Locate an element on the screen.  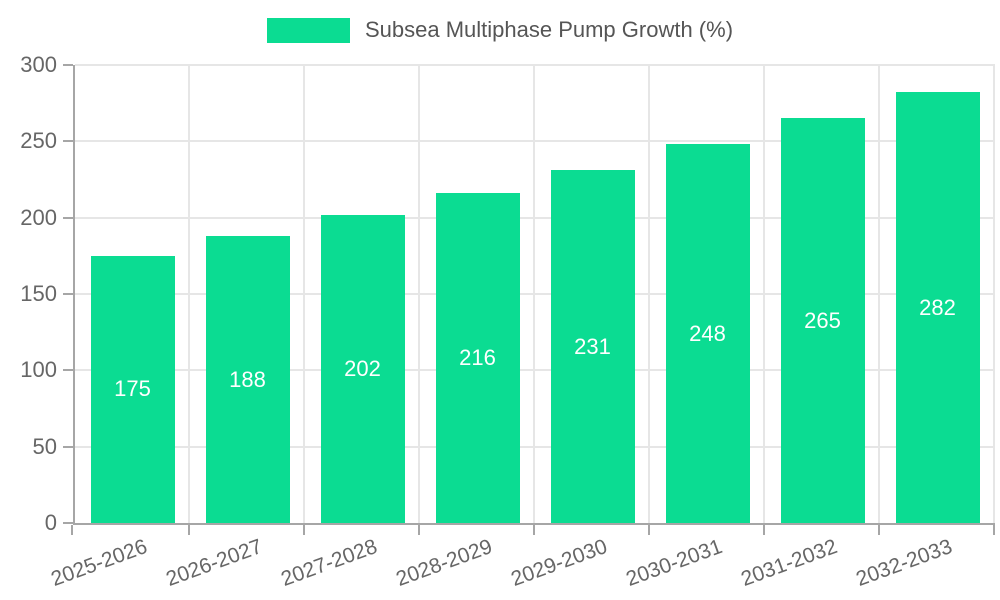
bar: 188 is located at coordinates (247, 379).